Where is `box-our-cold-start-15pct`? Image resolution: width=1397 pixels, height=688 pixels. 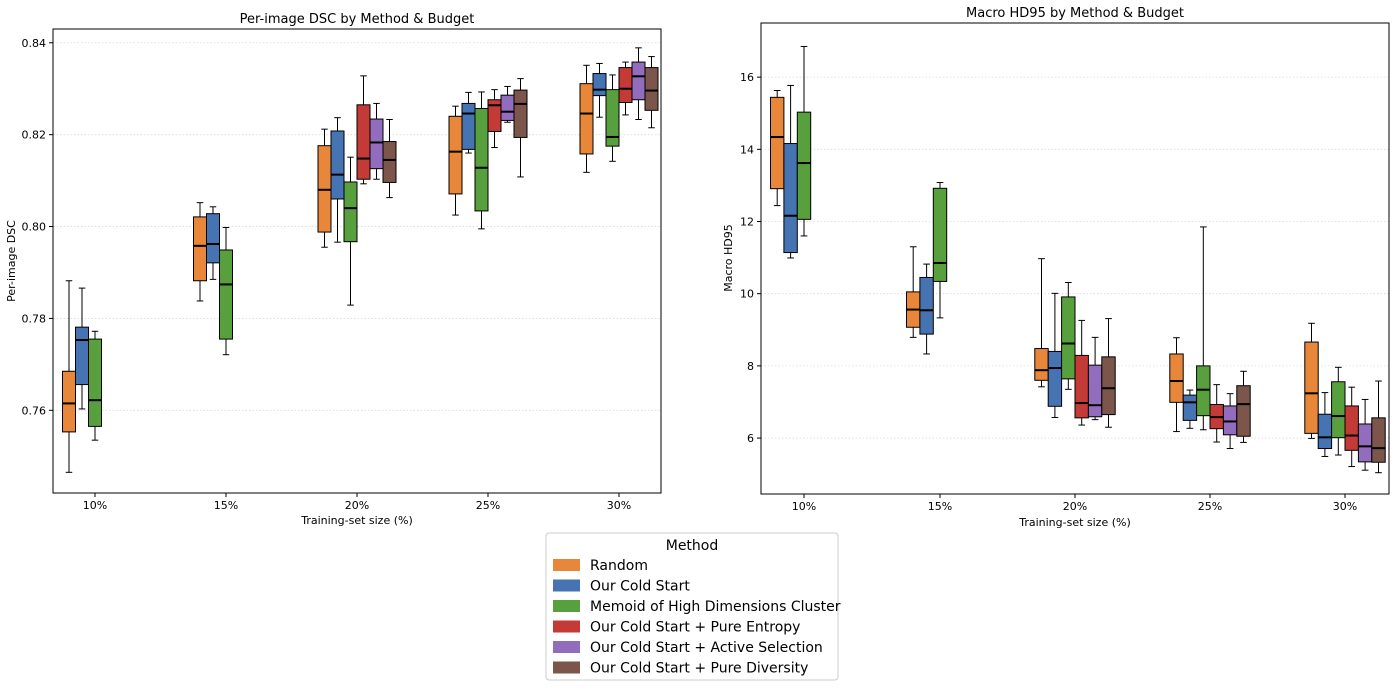 box-our-cold-start-15pct is located at coordinates (213, 243).